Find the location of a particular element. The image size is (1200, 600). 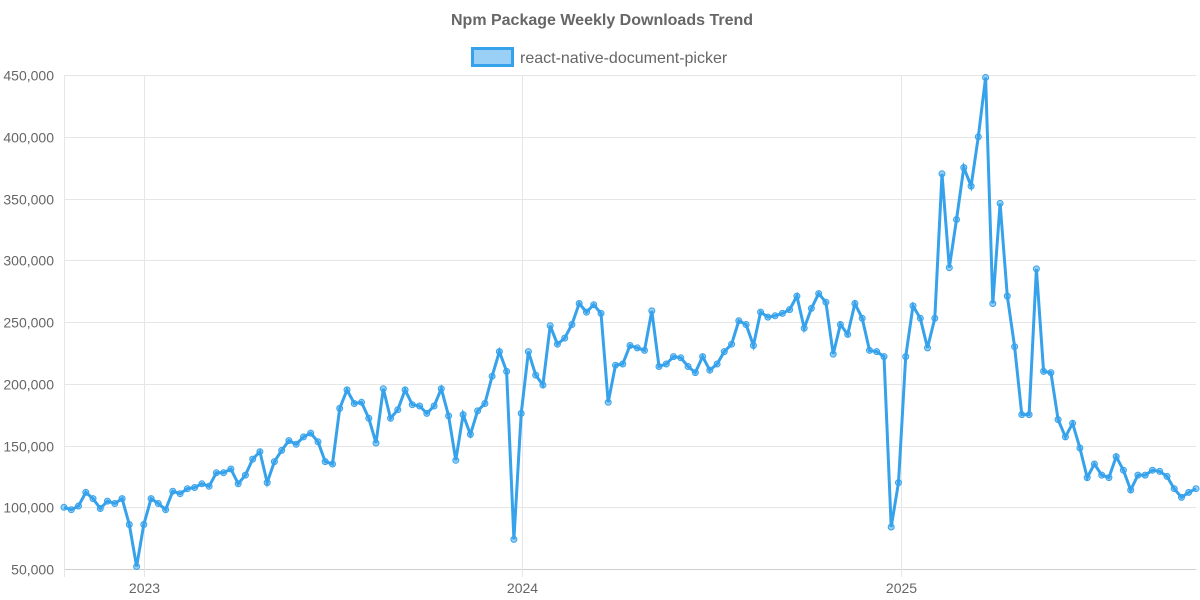

chart-title: Npm Package Weekly Downloads Trend is located at coordinates (602, 20).